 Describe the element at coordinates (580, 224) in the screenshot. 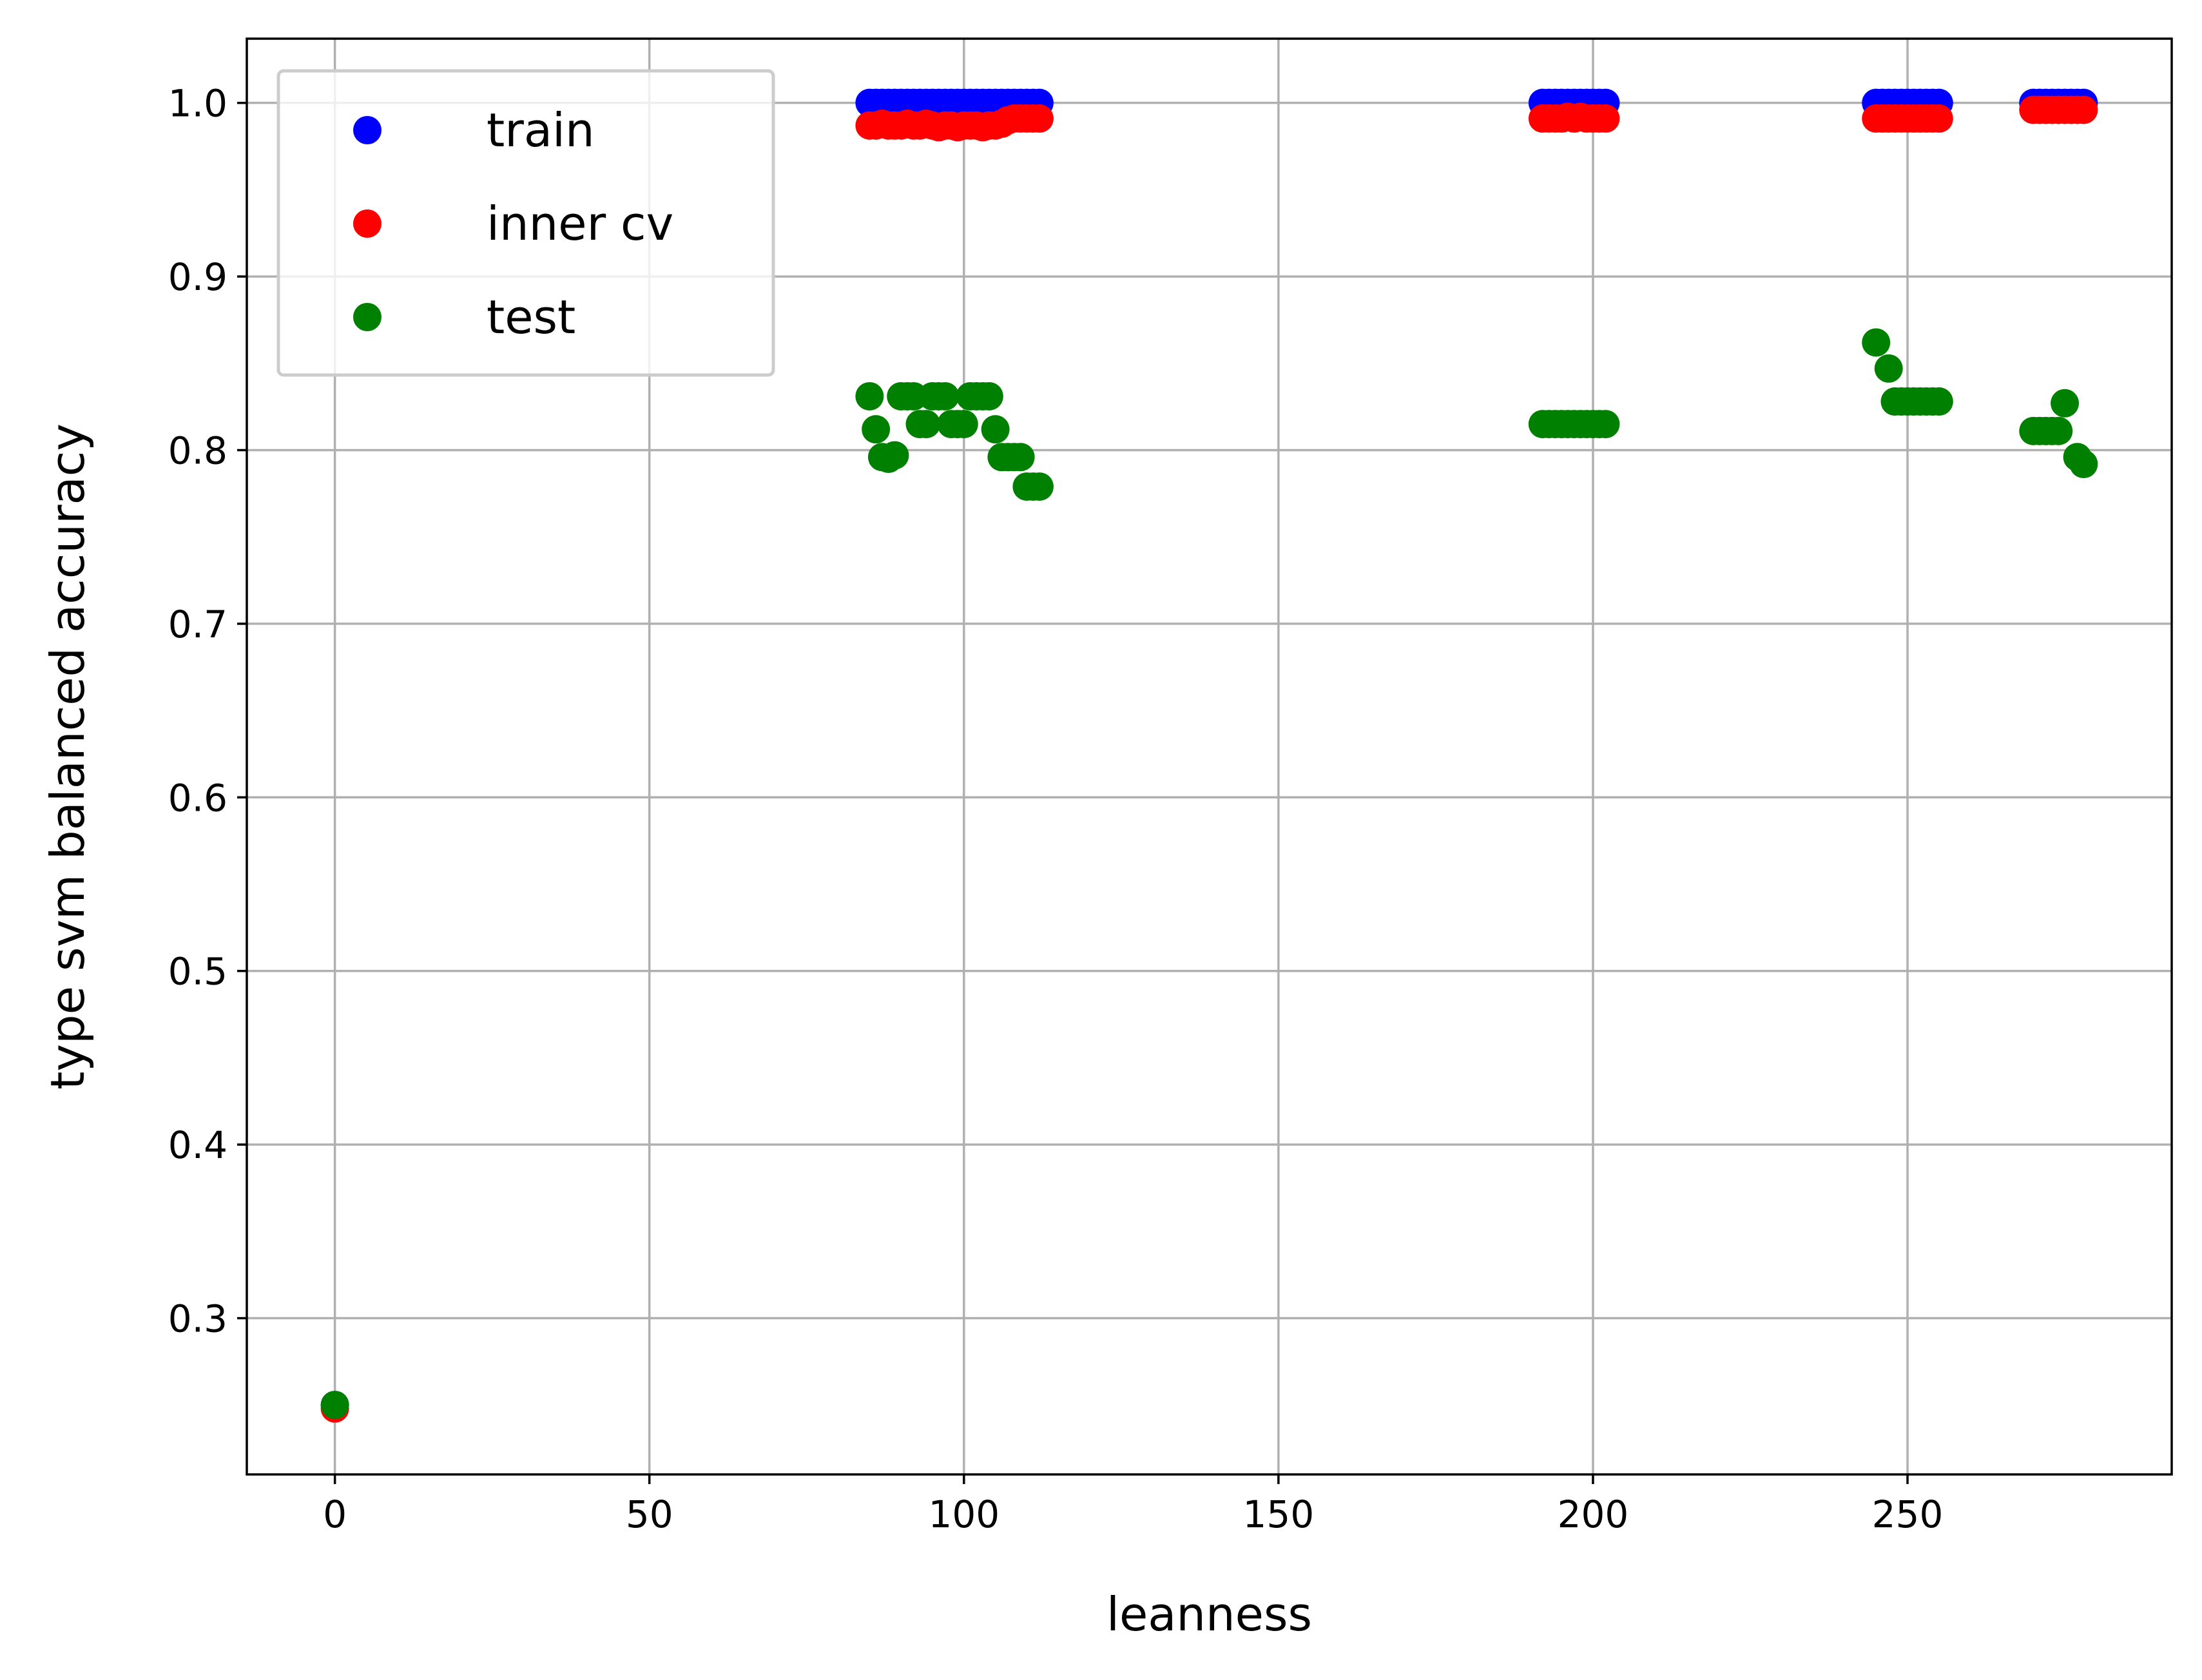

I see `legend-label: inner cv` at that location.